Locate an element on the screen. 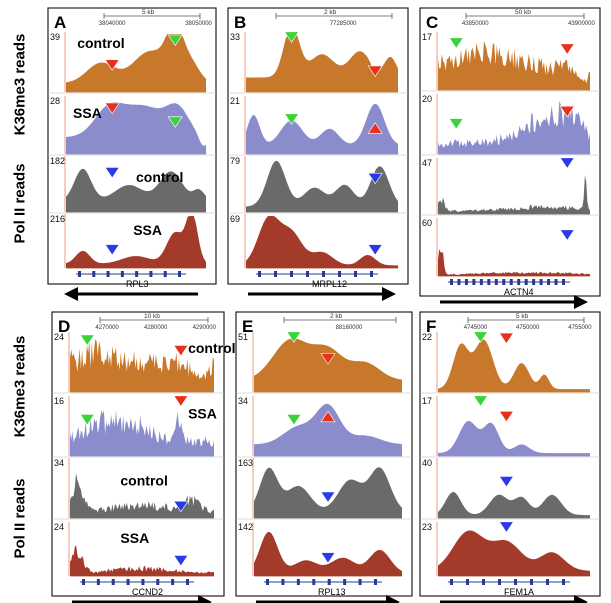 The image size is (611, 603). track-max-value: 163 is located at coordinates (245, 463).